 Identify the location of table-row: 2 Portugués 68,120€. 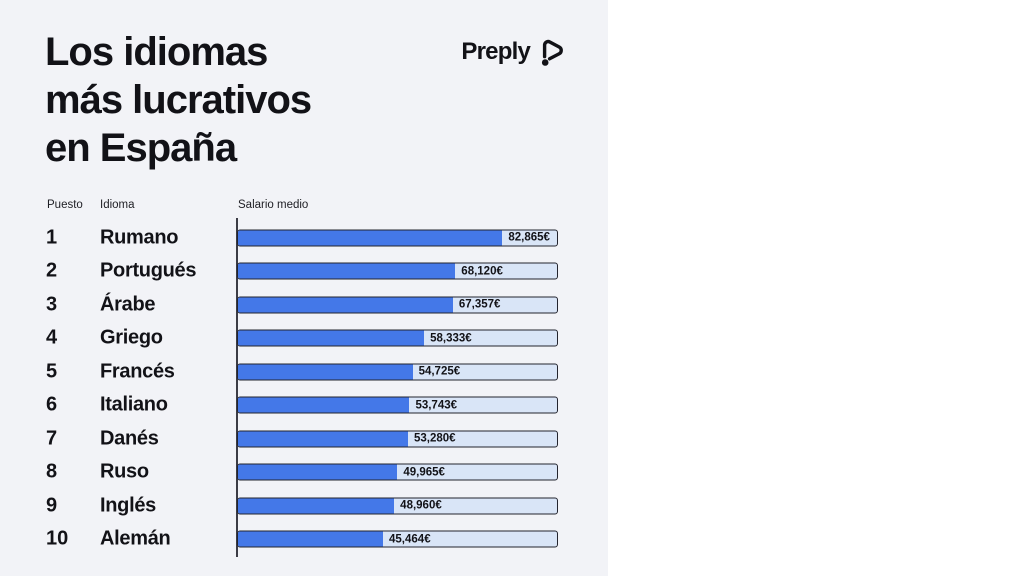
(304, 272).